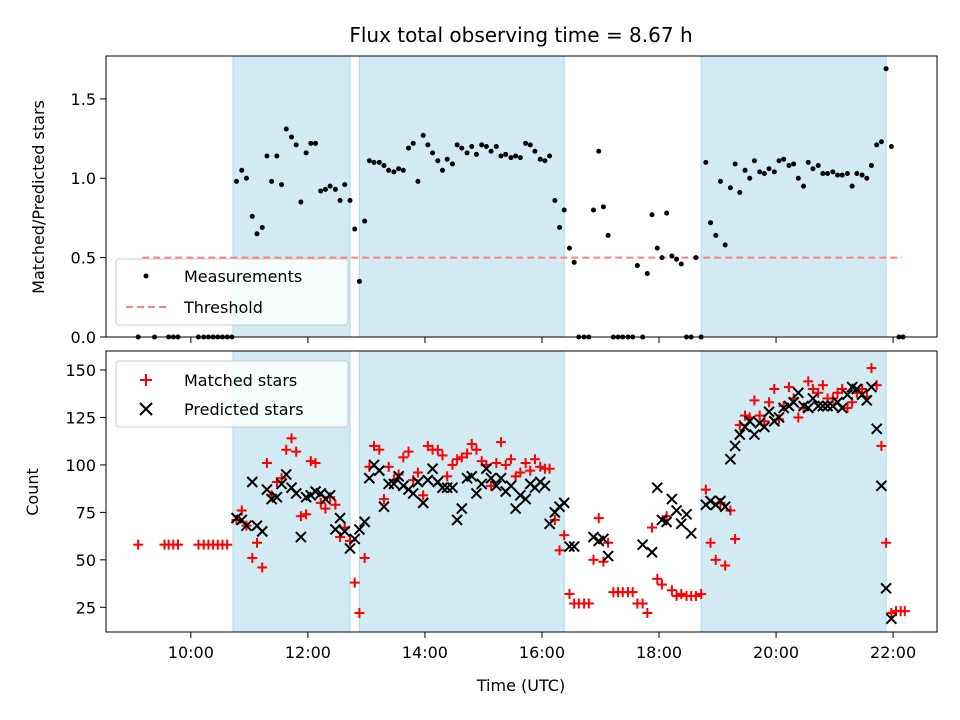 This screenshot has height=720, width=960. I want to click on count-xtick-label: 12:00, so click(308, 652).